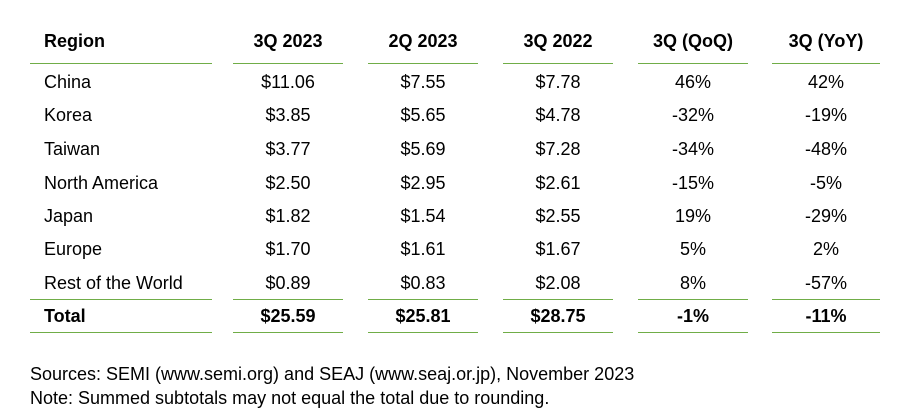 The height and width of the screenshot is (417, 909). Describe the element at coordinates (558, 82) in the screenshot. I see `row-value: $7.78` at that location.